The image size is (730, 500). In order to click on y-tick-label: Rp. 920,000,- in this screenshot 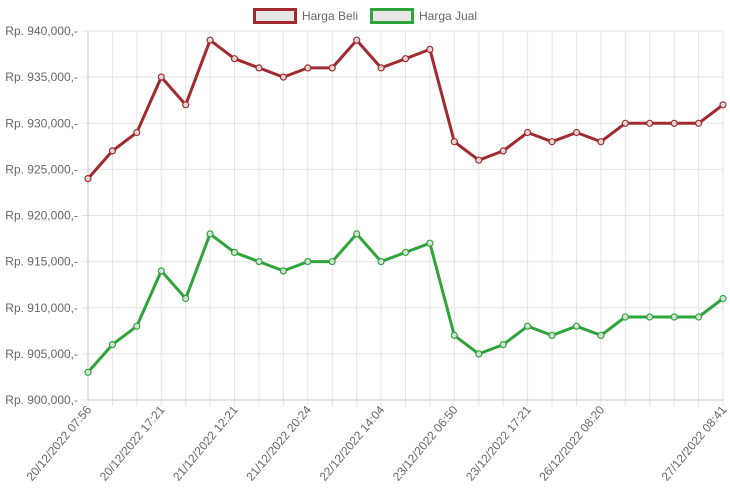, I will do `click(41, 216)`.